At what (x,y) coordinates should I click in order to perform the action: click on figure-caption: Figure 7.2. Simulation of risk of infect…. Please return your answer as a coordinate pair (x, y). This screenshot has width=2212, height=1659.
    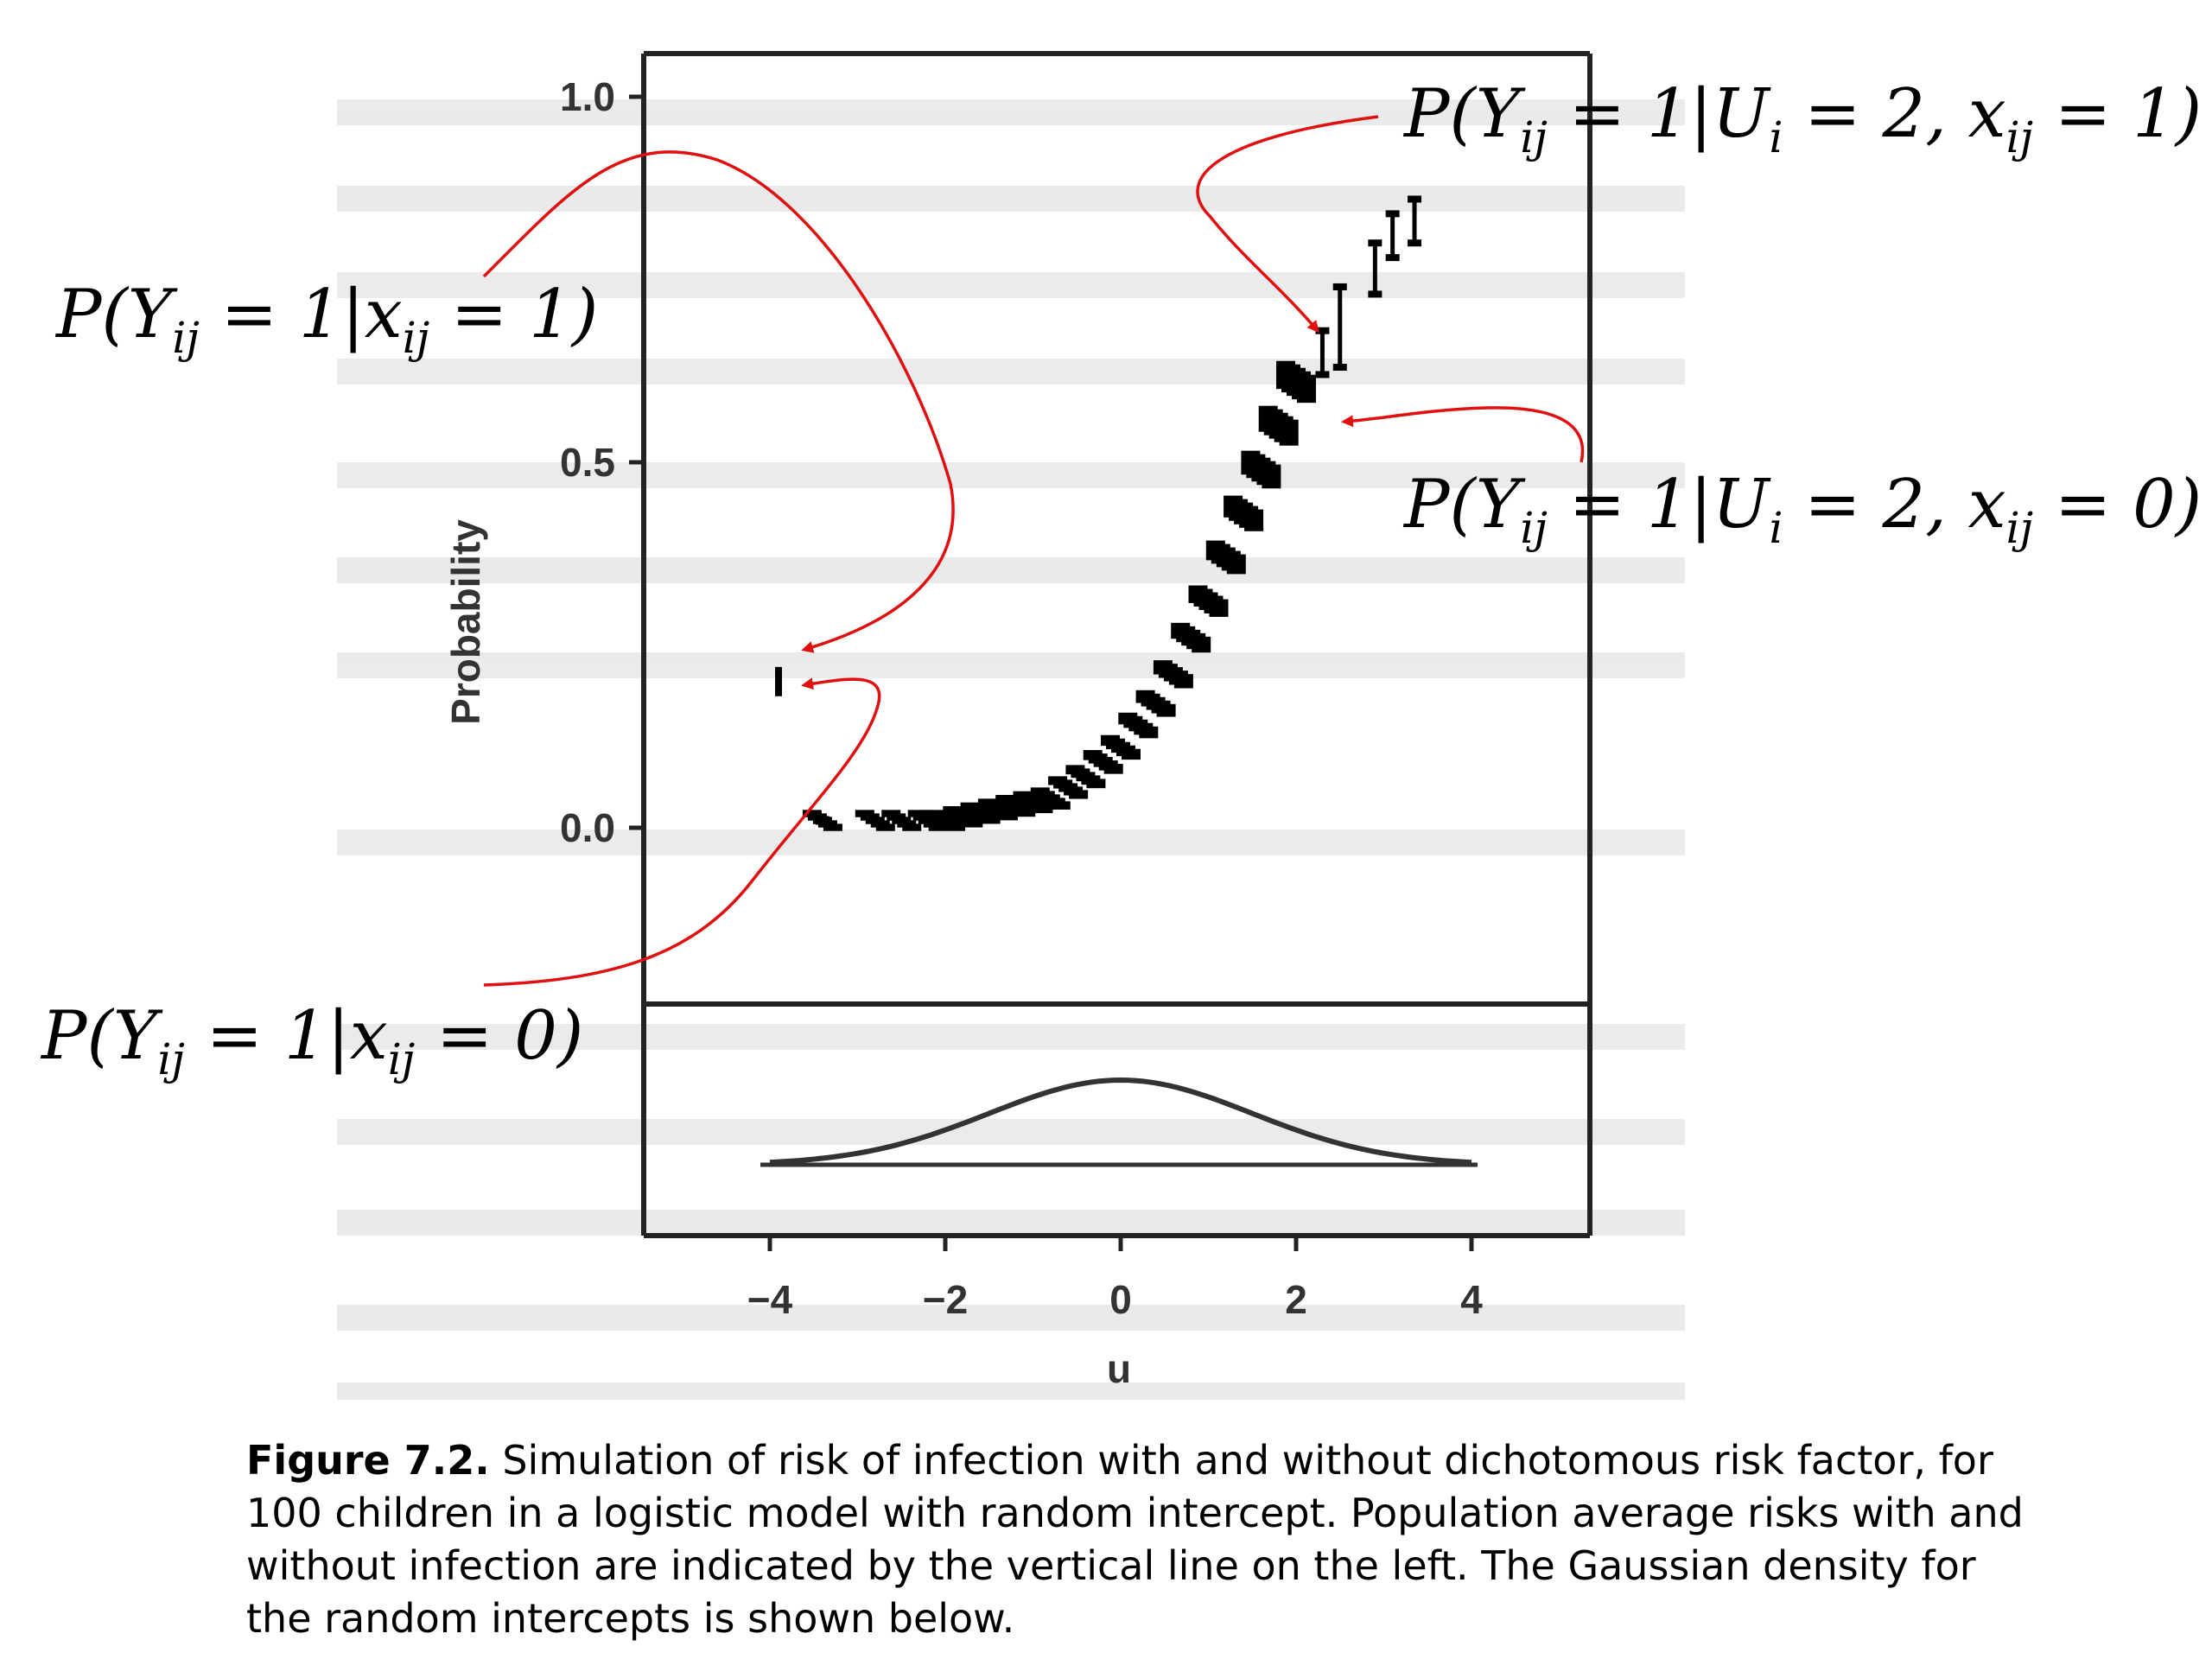
    Looking at the image, I should click on (1145, 1539).